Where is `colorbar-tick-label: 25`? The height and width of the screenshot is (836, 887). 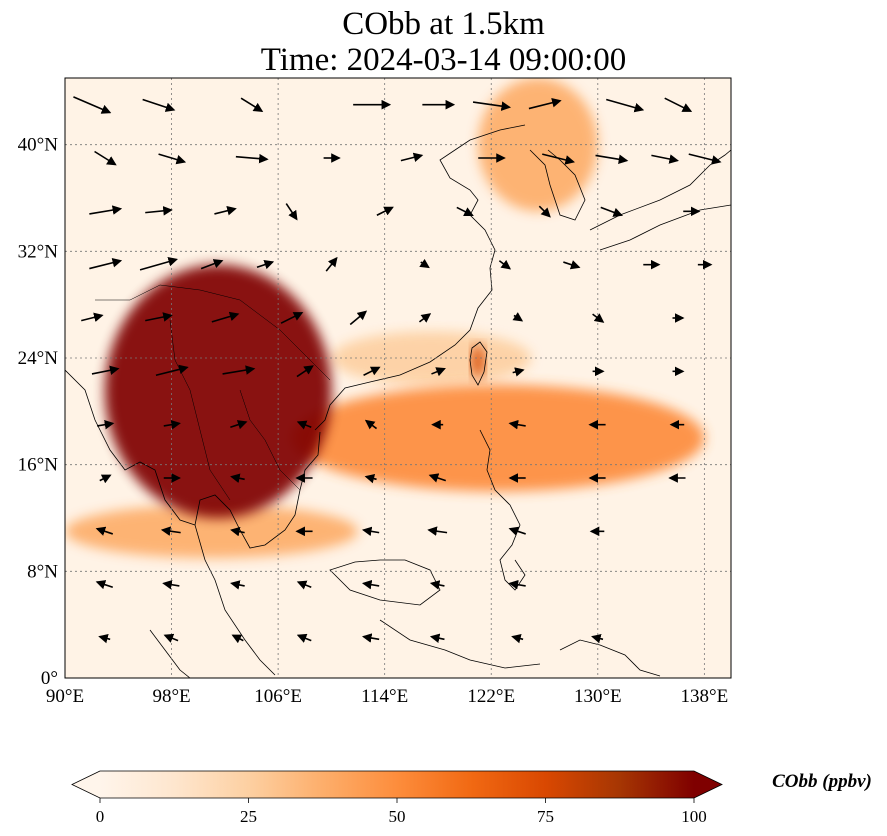
colorbar-tick-label: 25 is located at coordinates (248, 816).